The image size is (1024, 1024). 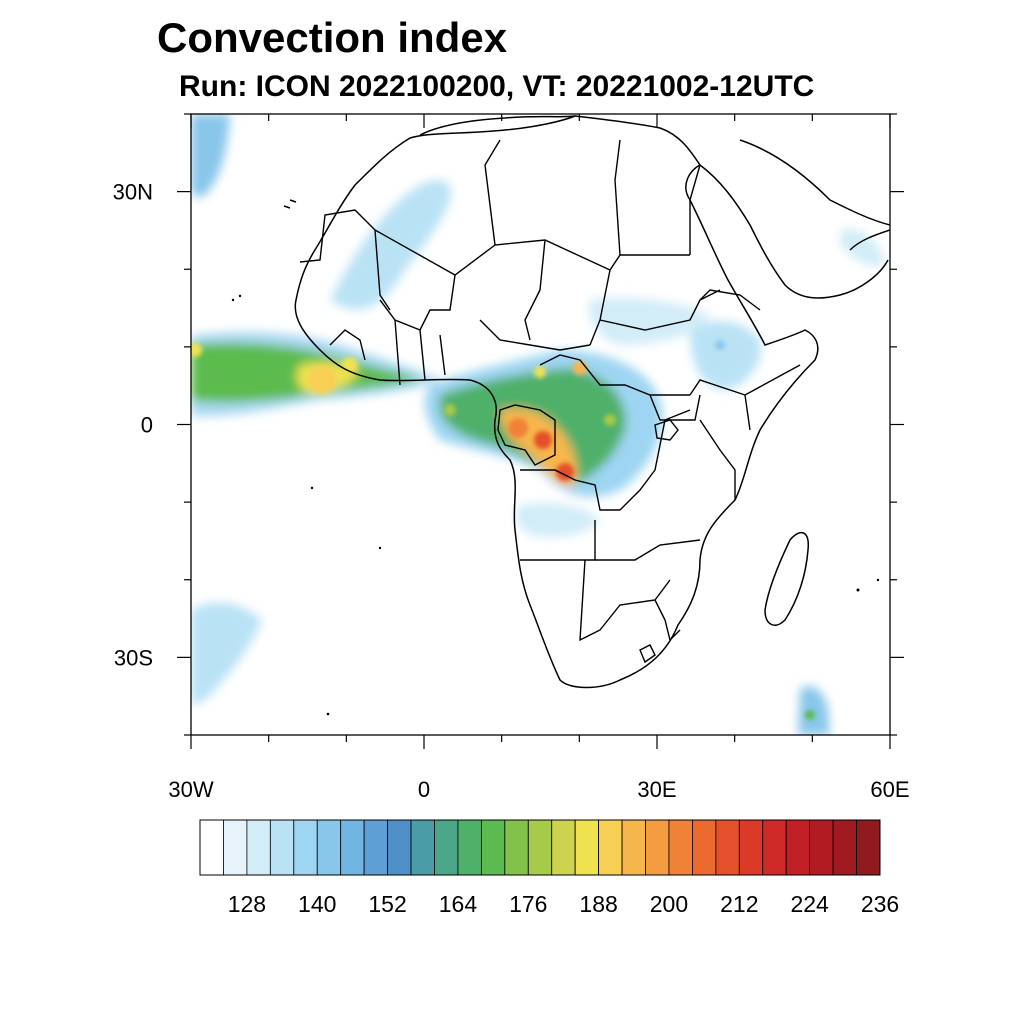 What do you see at coordinates (424, 789) in the screenshot?
I see `x-tick-label: 0` at bounding box center [424, 789].